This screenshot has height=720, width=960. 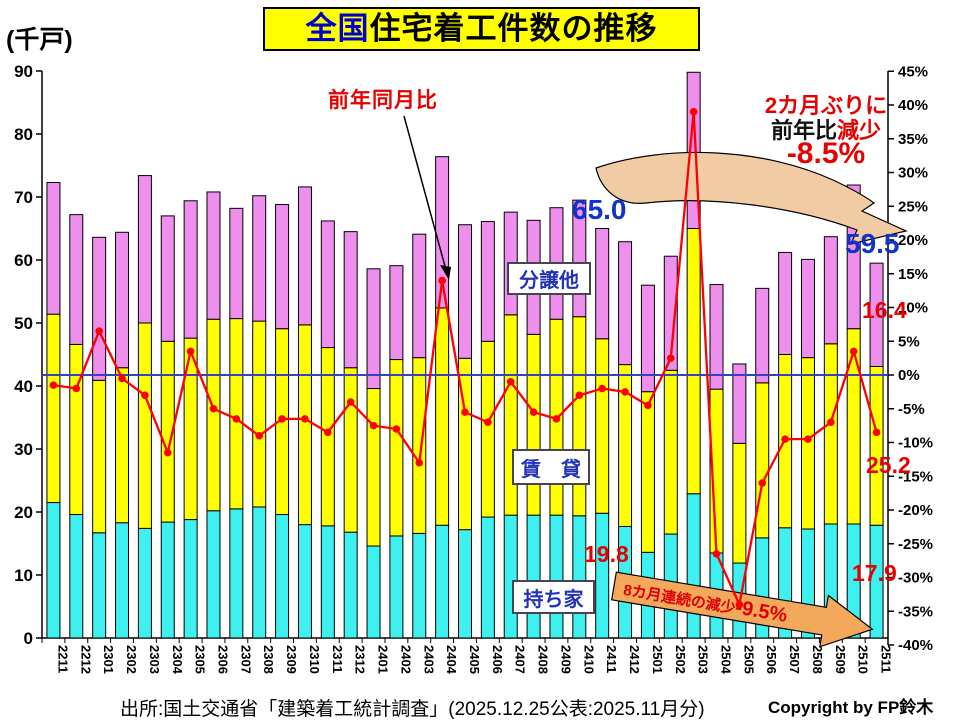 What do you see at coordinates (625, 303) in the screenshot?
I see `bar-segment-分譲他-2412` at bounding box center [625, 303].